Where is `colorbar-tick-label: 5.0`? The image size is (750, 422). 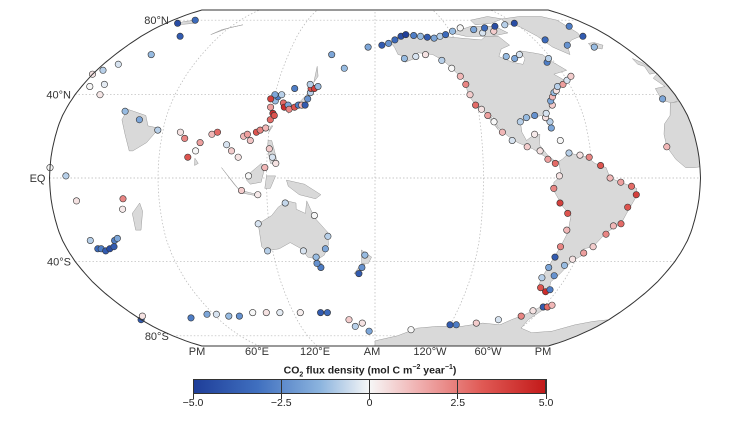
colorbar-tick-label: 5.0 is located at coordinates (546, 403).